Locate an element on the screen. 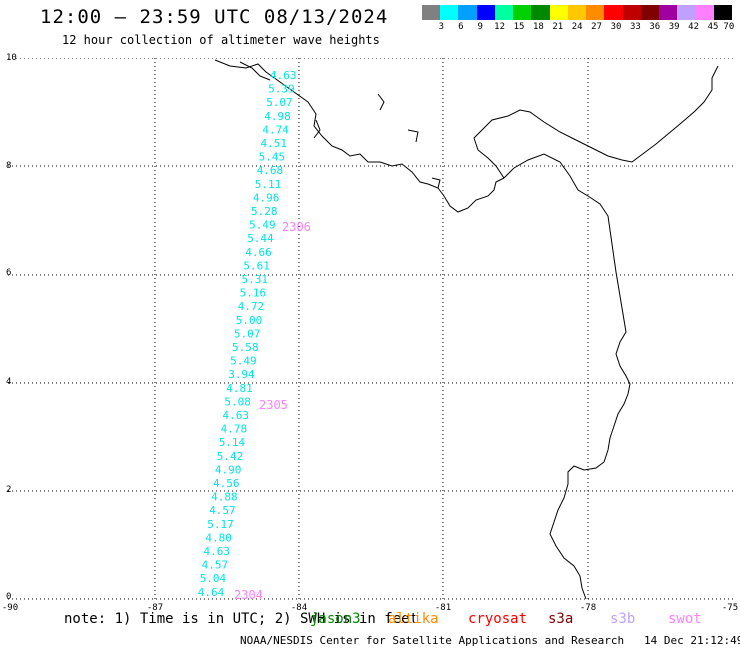  wave-height-label: 5.08 is located at coordinates (237, 401).